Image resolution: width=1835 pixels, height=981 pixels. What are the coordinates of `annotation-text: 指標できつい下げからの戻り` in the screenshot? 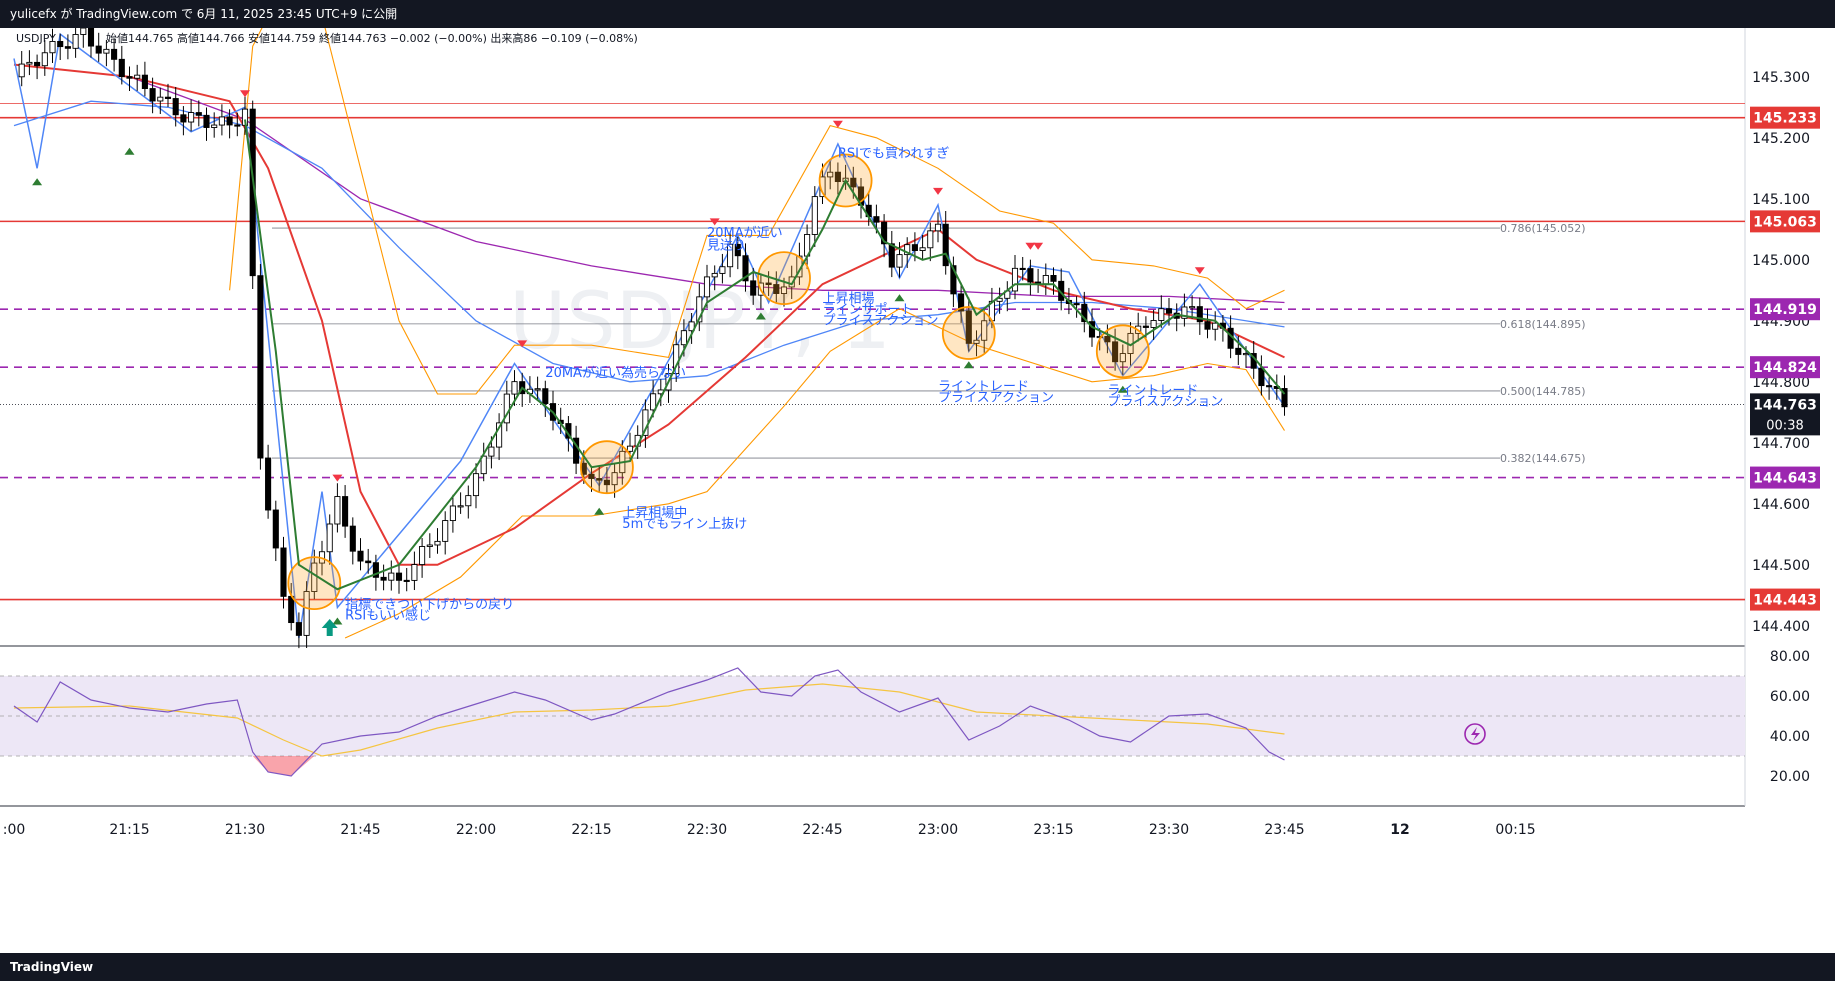 It's located at (429, 605).